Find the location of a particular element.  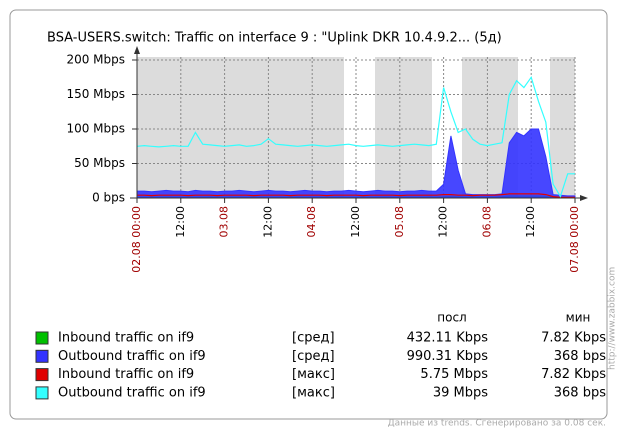

x-arrow is located at coordinates (584, 198).